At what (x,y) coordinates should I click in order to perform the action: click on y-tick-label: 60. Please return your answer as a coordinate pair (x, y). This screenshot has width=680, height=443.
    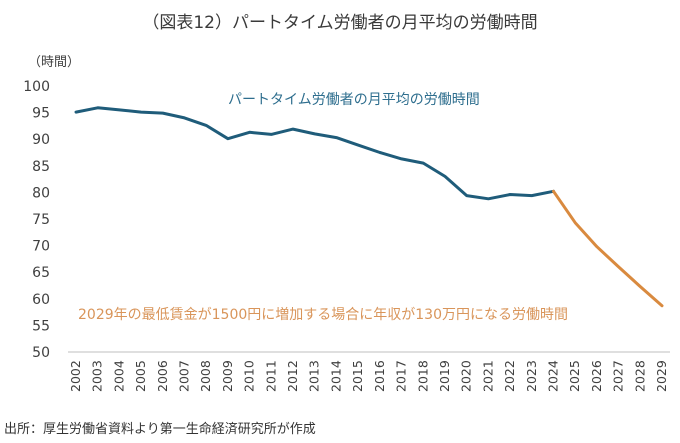
    Looking at the image, I should click on (41, 300).